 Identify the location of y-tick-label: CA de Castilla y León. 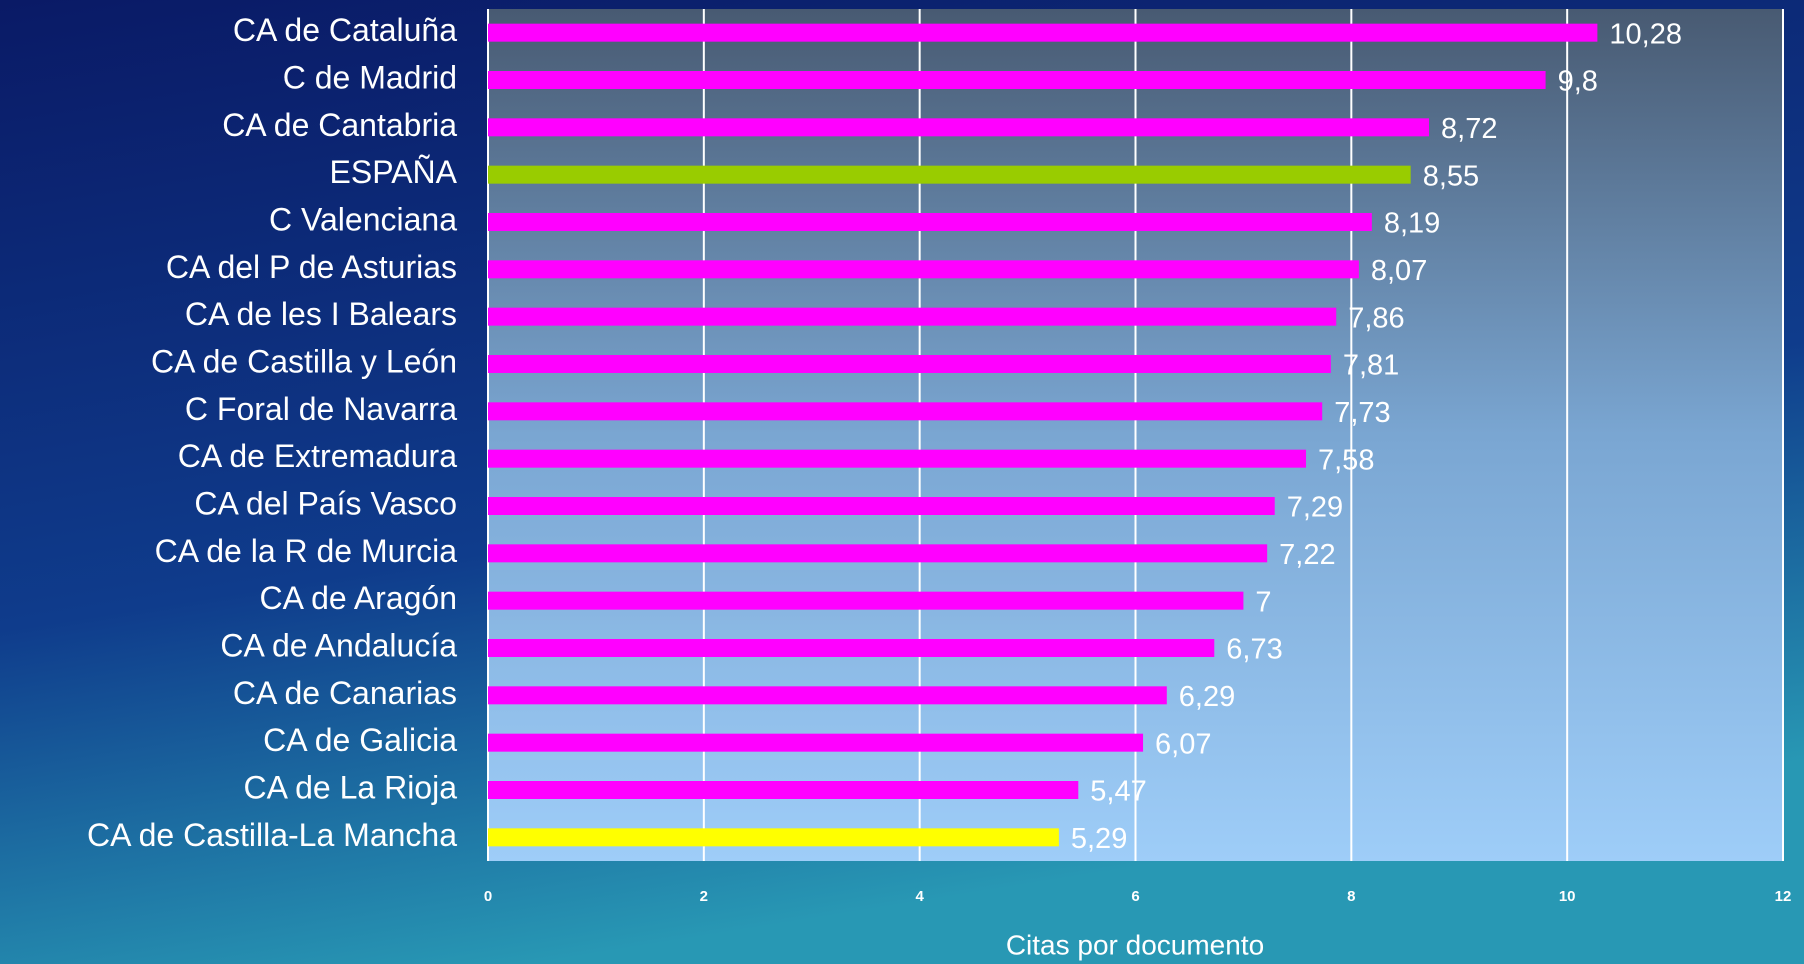
(304, 361).